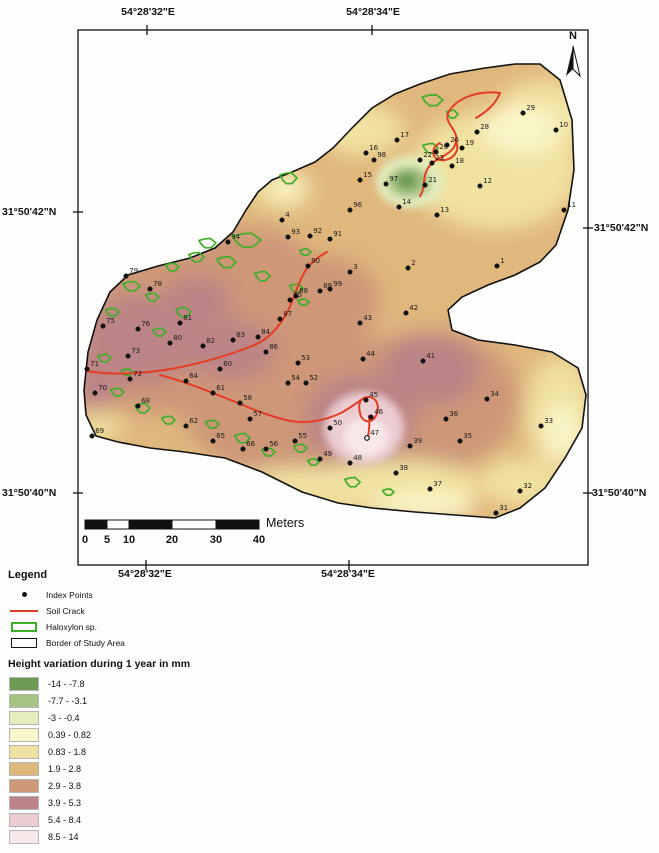 This screenshot has width=659, height=853. Describe the element at coordinates (24, 734) in the screenshot. I see `height-class-swatch` at that location.